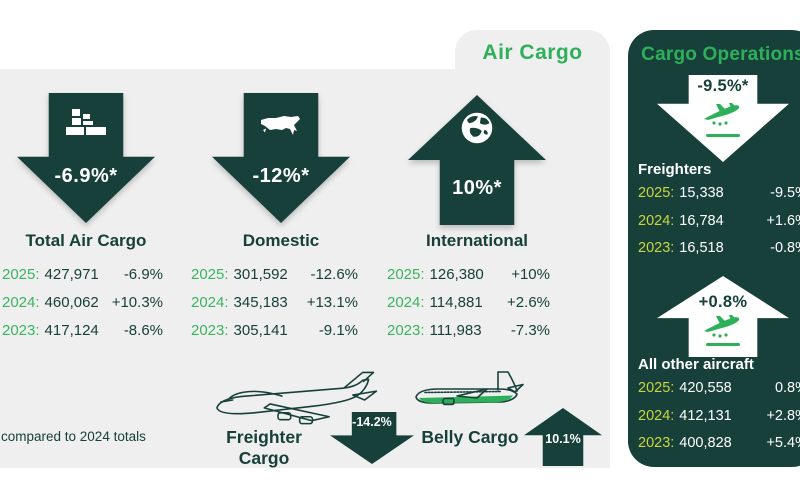 Image resolution: width=800 pixels, height=495 pixels. Describe the element at coordinates (719, 193) in the screenshot. I see `table-row: 2025: 15,338 -9.5%` at that location.